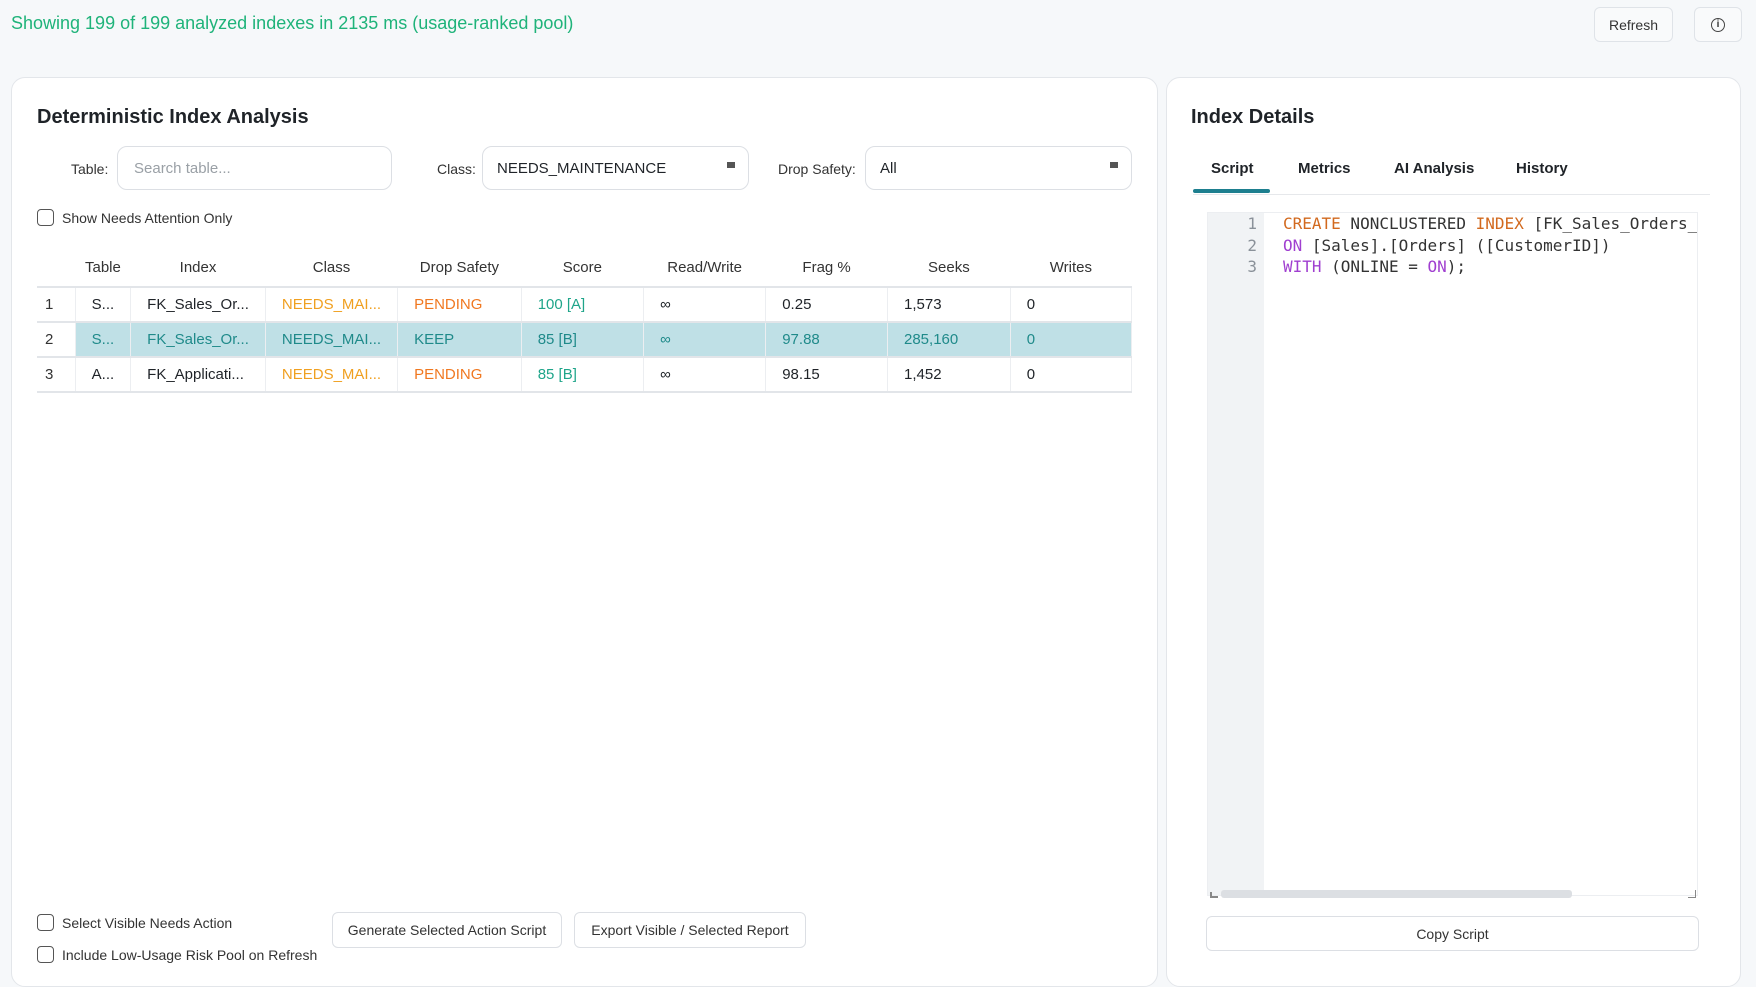  I want to click on export-report-button: Export Visible / Selected Report, so click(690, 930).